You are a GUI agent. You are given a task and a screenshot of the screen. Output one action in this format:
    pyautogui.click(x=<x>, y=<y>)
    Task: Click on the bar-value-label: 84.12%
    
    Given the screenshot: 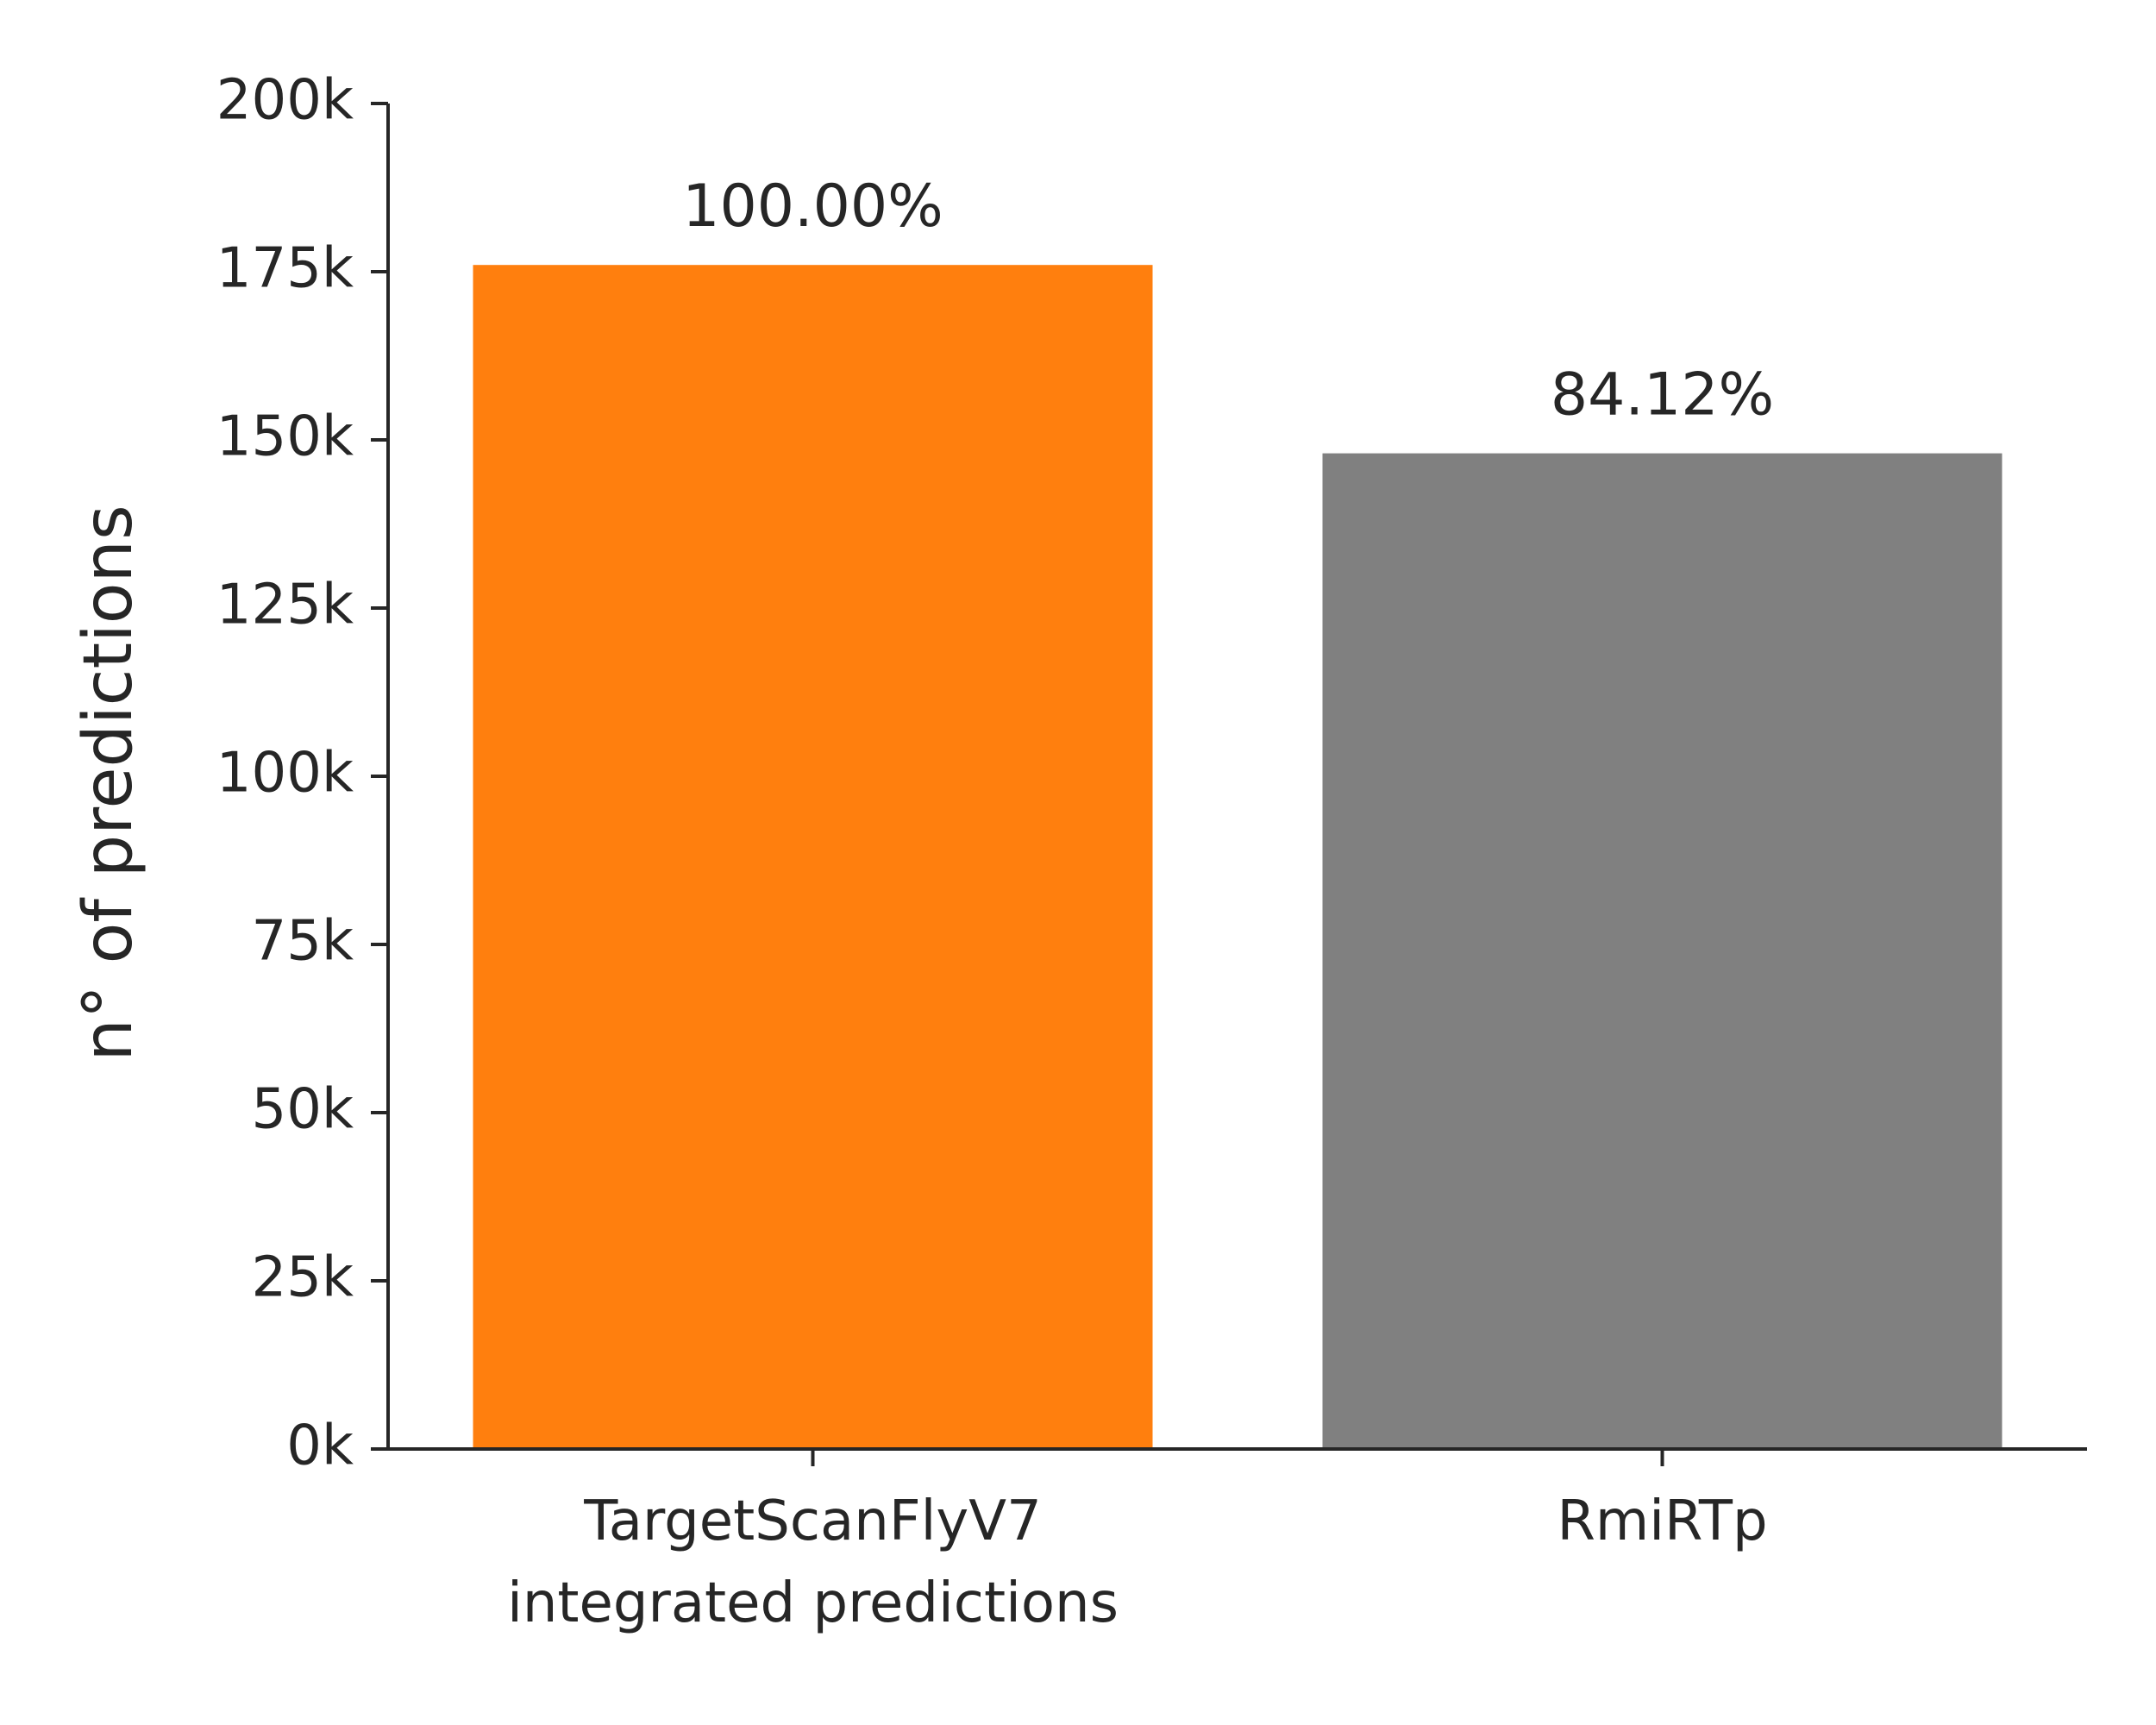 What is the action you would take?
    pyautogui.click(x=1662, y=396)
    